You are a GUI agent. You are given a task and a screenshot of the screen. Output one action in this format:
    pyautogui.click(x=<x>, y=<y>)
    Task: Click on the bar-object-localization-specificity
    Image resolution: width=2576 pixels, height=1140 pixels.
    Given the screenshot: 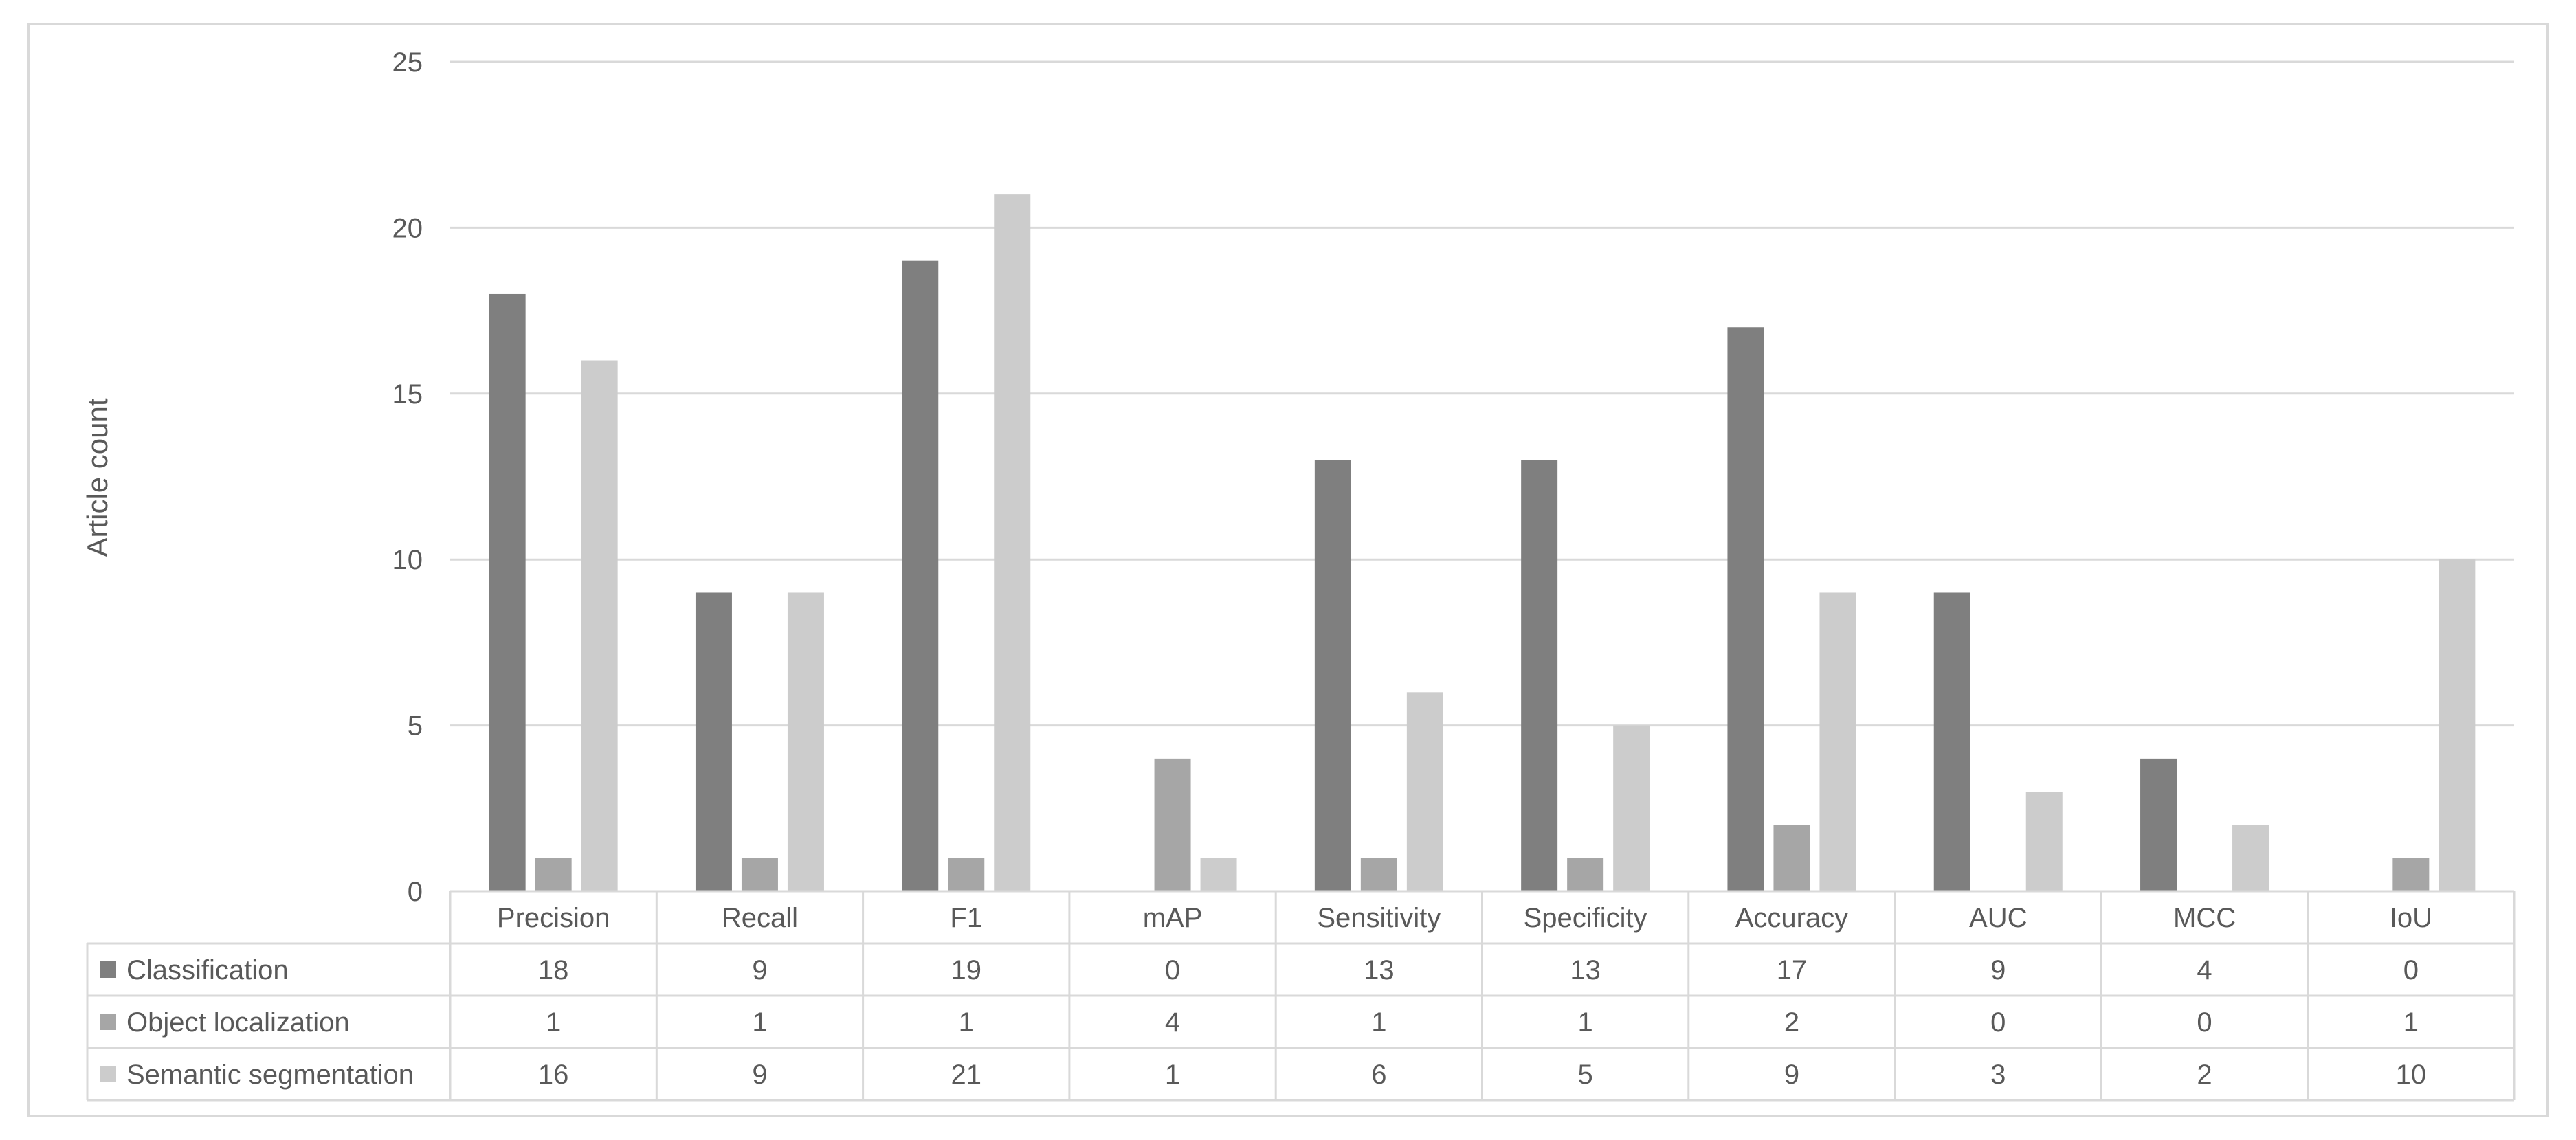 What is the action you would take?
    pyautogui.click(x=1585, y=874)
    